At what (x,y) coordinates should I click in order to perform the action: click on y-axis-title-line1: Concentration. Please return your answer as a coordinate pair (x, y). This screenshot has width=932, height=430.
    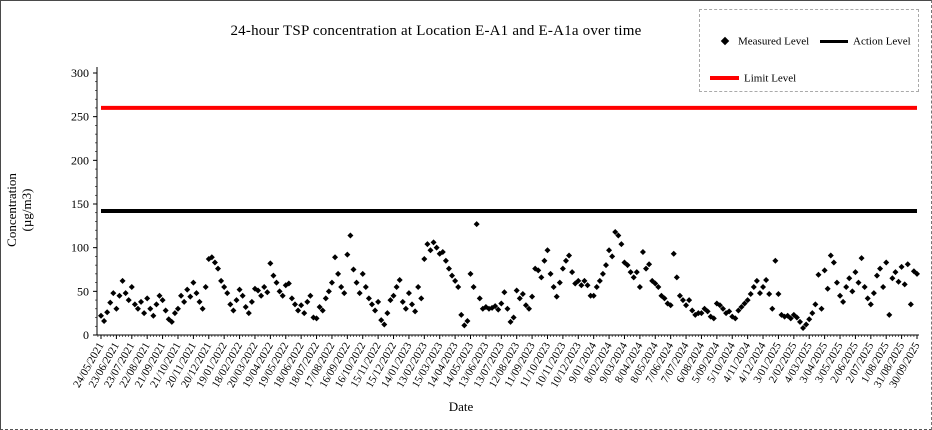
    Looking at the image, I should click on (11, 210).